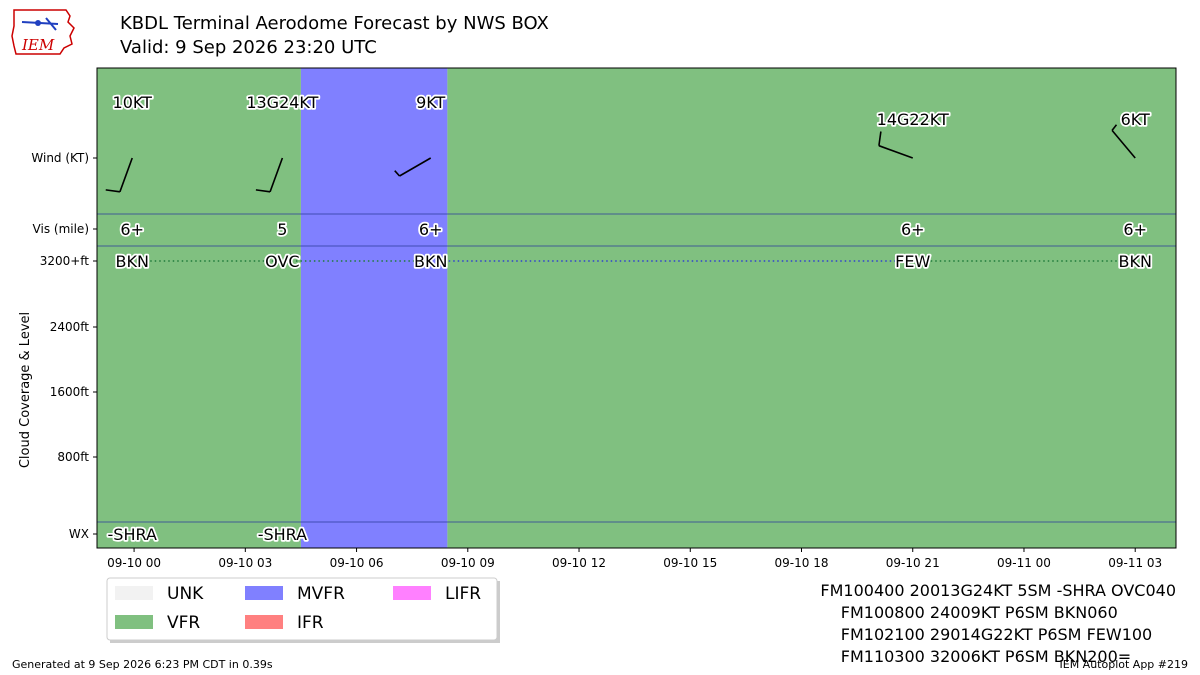  Describe the element at coordinates (976, 656) in the screenshot. I see `taf-line: FM110300 32006KT P6SM BKN200=` at that location.